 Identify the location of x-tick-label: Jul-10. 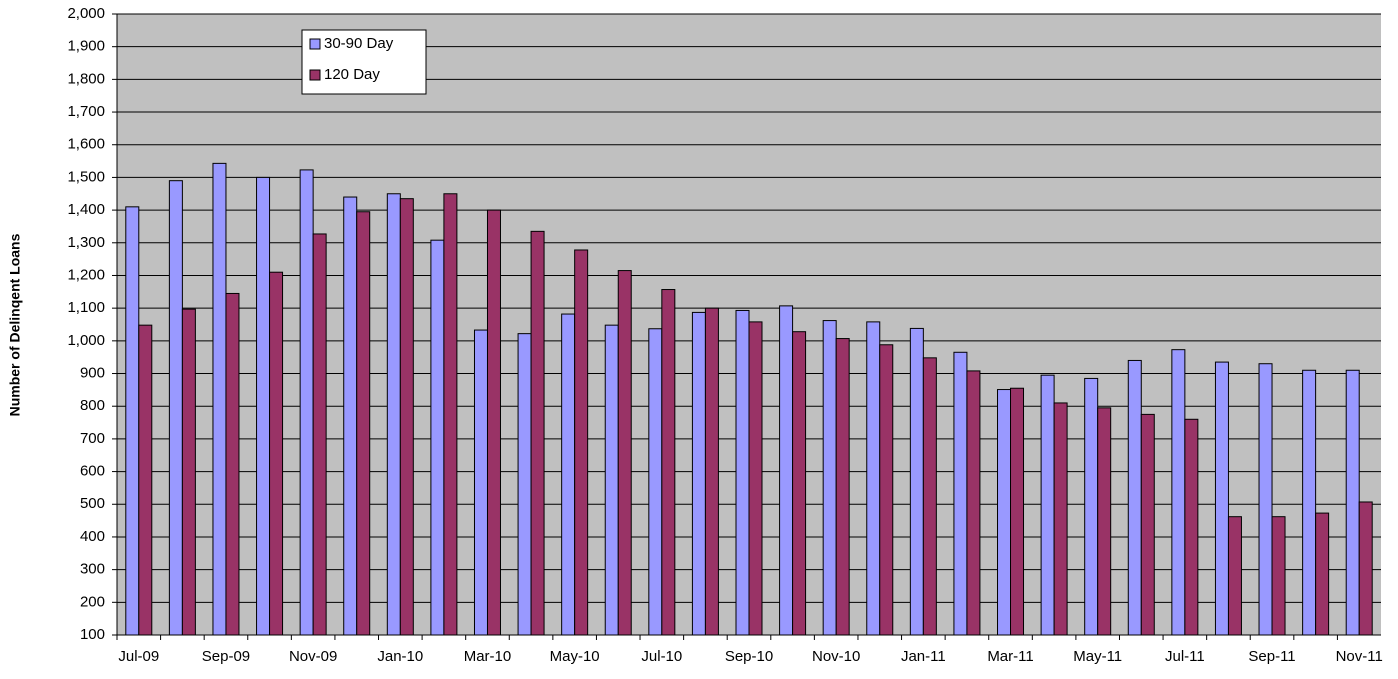
(661, 656).